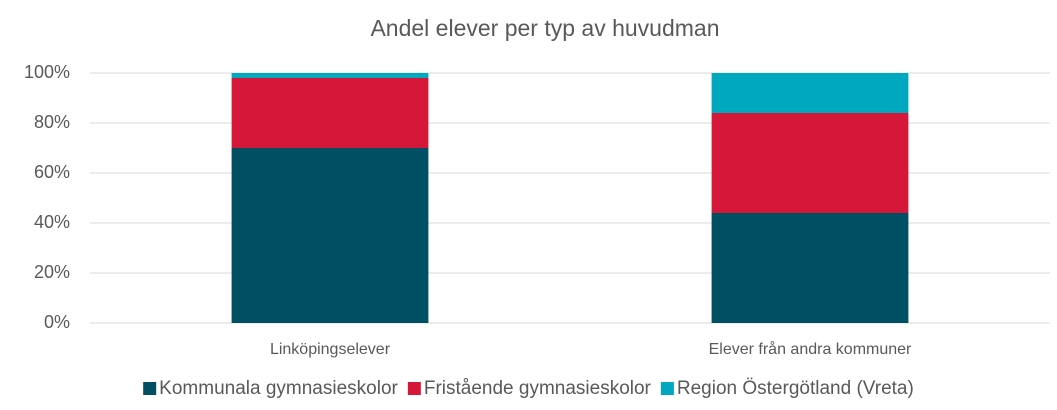 The height and width of the screenshot is (410, 1057). What do you see at coordinates (57, 322) in the screenshot?
I see `y-tick-label: 0%` at bounding box center [57, 322].